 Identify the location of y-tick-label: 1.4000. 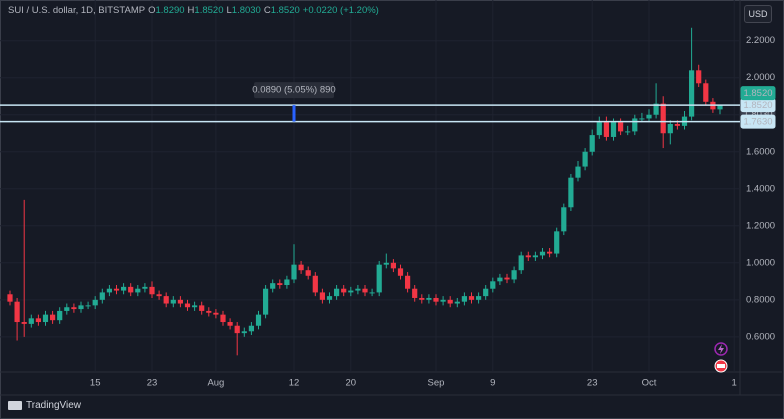
(760, 188).